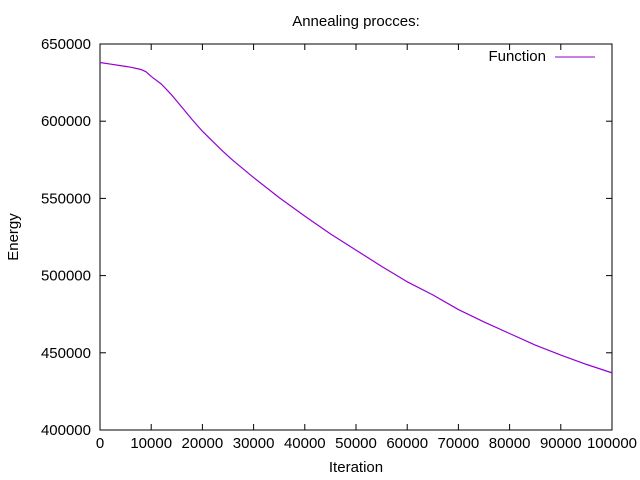  Describe the element at coordinates (356, 467) in the screenshot. I see `x-axis-label: Iteration` at that location.